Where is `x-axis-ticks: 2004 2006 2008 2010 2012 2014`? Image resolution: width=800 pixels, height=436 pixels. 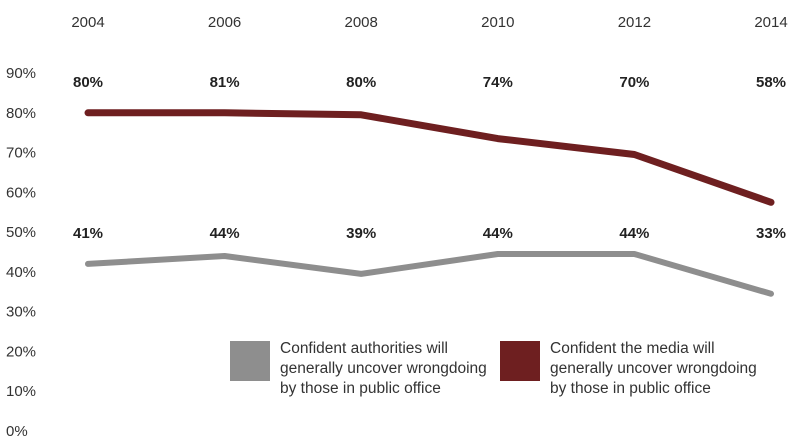
x-axis-ticks: 2004 2006 2008 2010 2012 2014 is located at coordinates (429, 22).